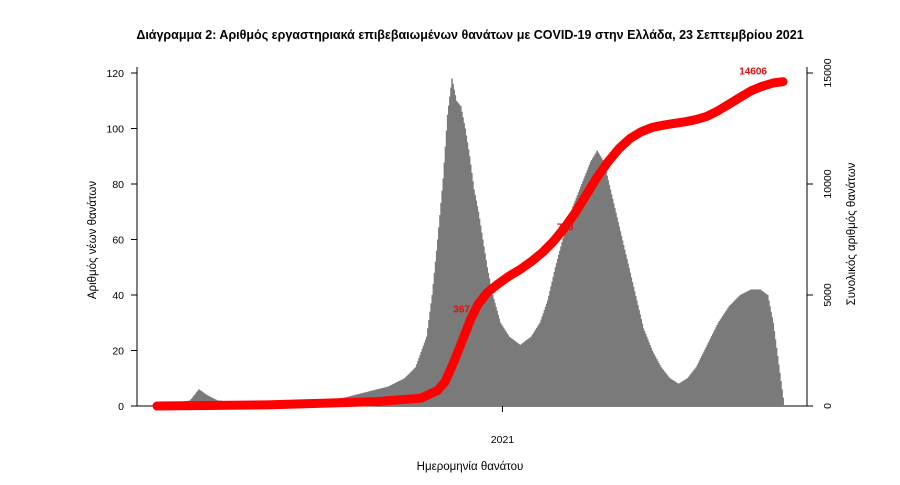 The width and height of the screenshot is (900, 485). What do you see at coordinates (503, 440) in the screenshot?
I see `x-tick-label: 2021` at bounding box center [503, 440].